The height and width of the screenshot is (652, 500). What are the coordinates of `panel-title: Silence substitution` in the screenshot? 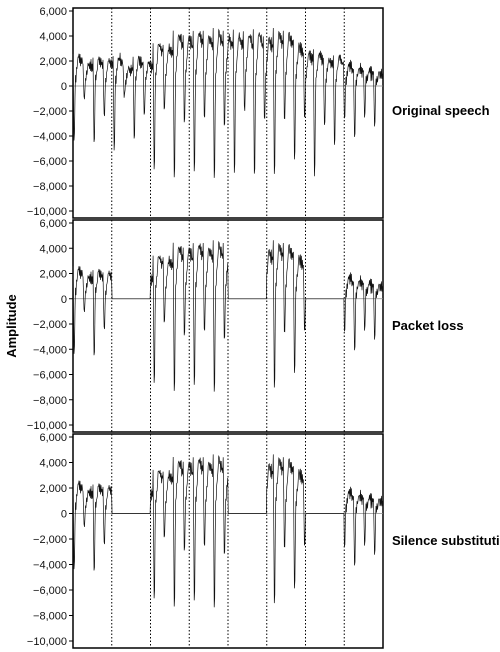 It's located at (446, 540).